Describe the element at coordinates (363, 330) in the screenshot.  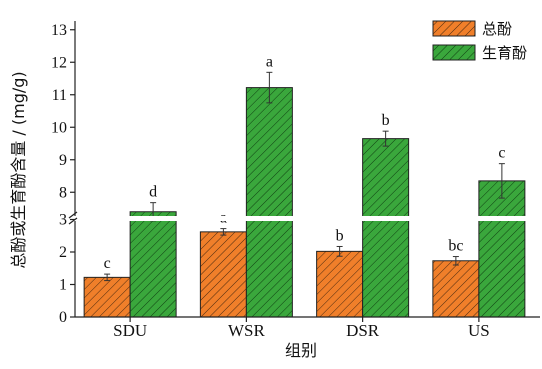
I see `x-tick-label-dsr: DSR` at that location.